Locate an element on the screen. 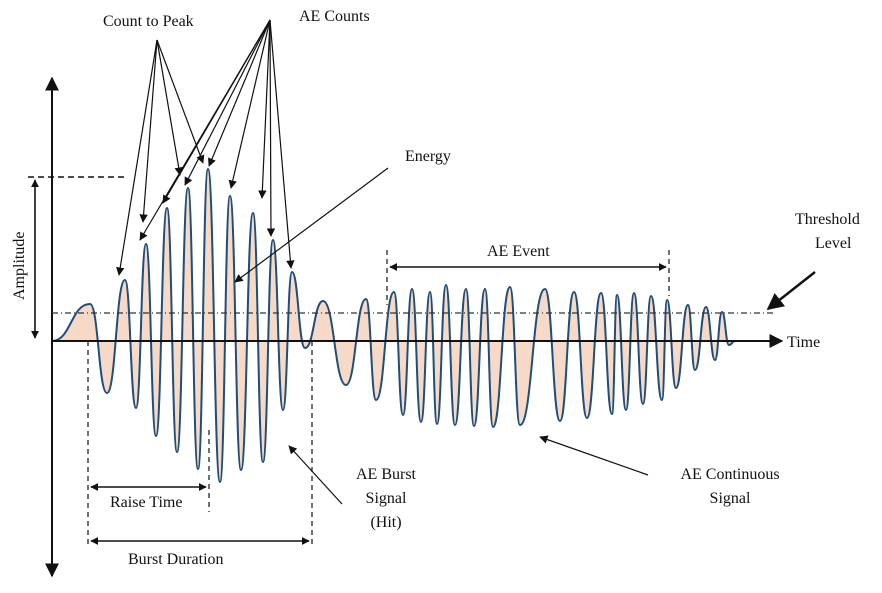 This screenshot has width=882, height=593. count-to-peak-pointers is located at coordinates (160, 157).